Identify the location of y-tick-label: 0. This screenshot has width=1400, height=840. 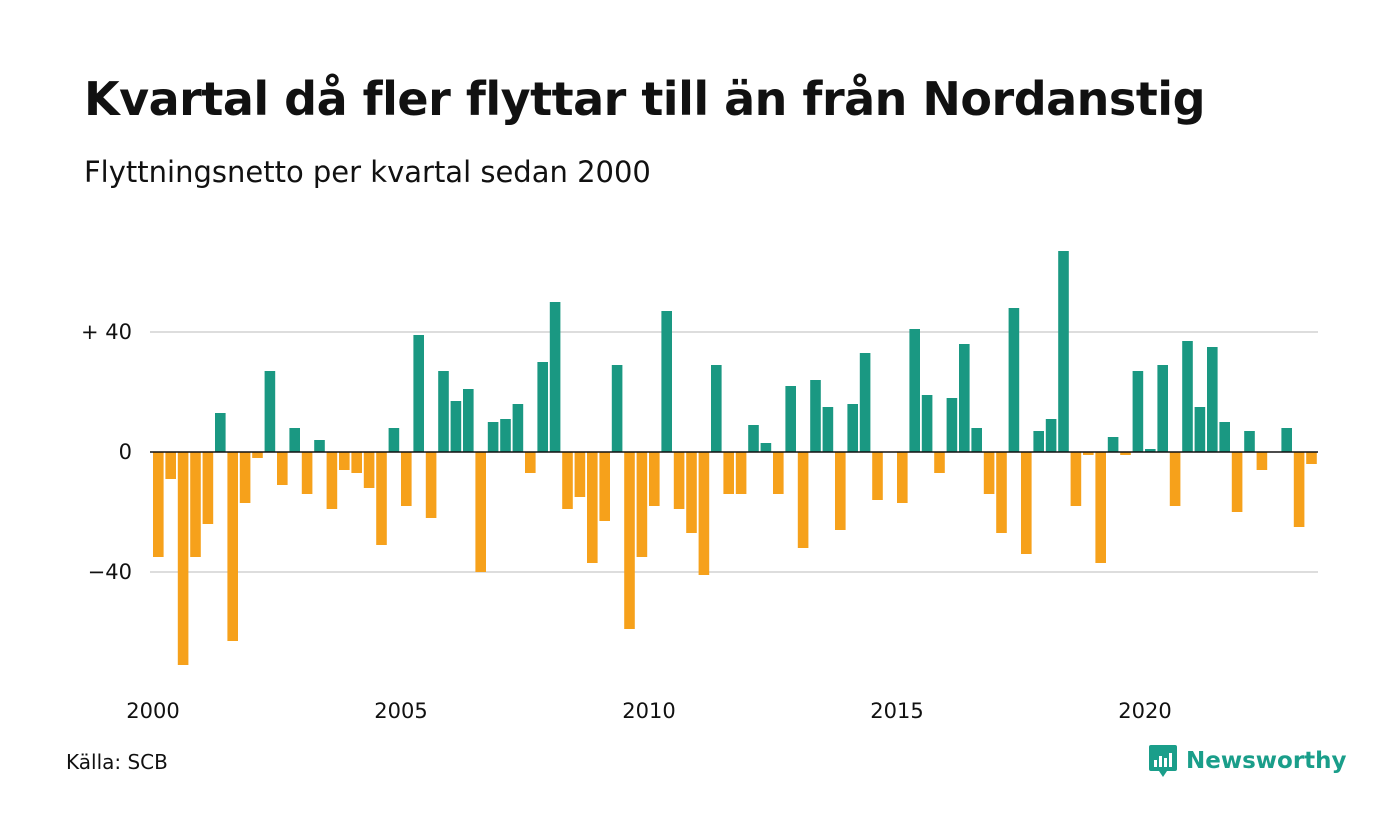
(125, 452).